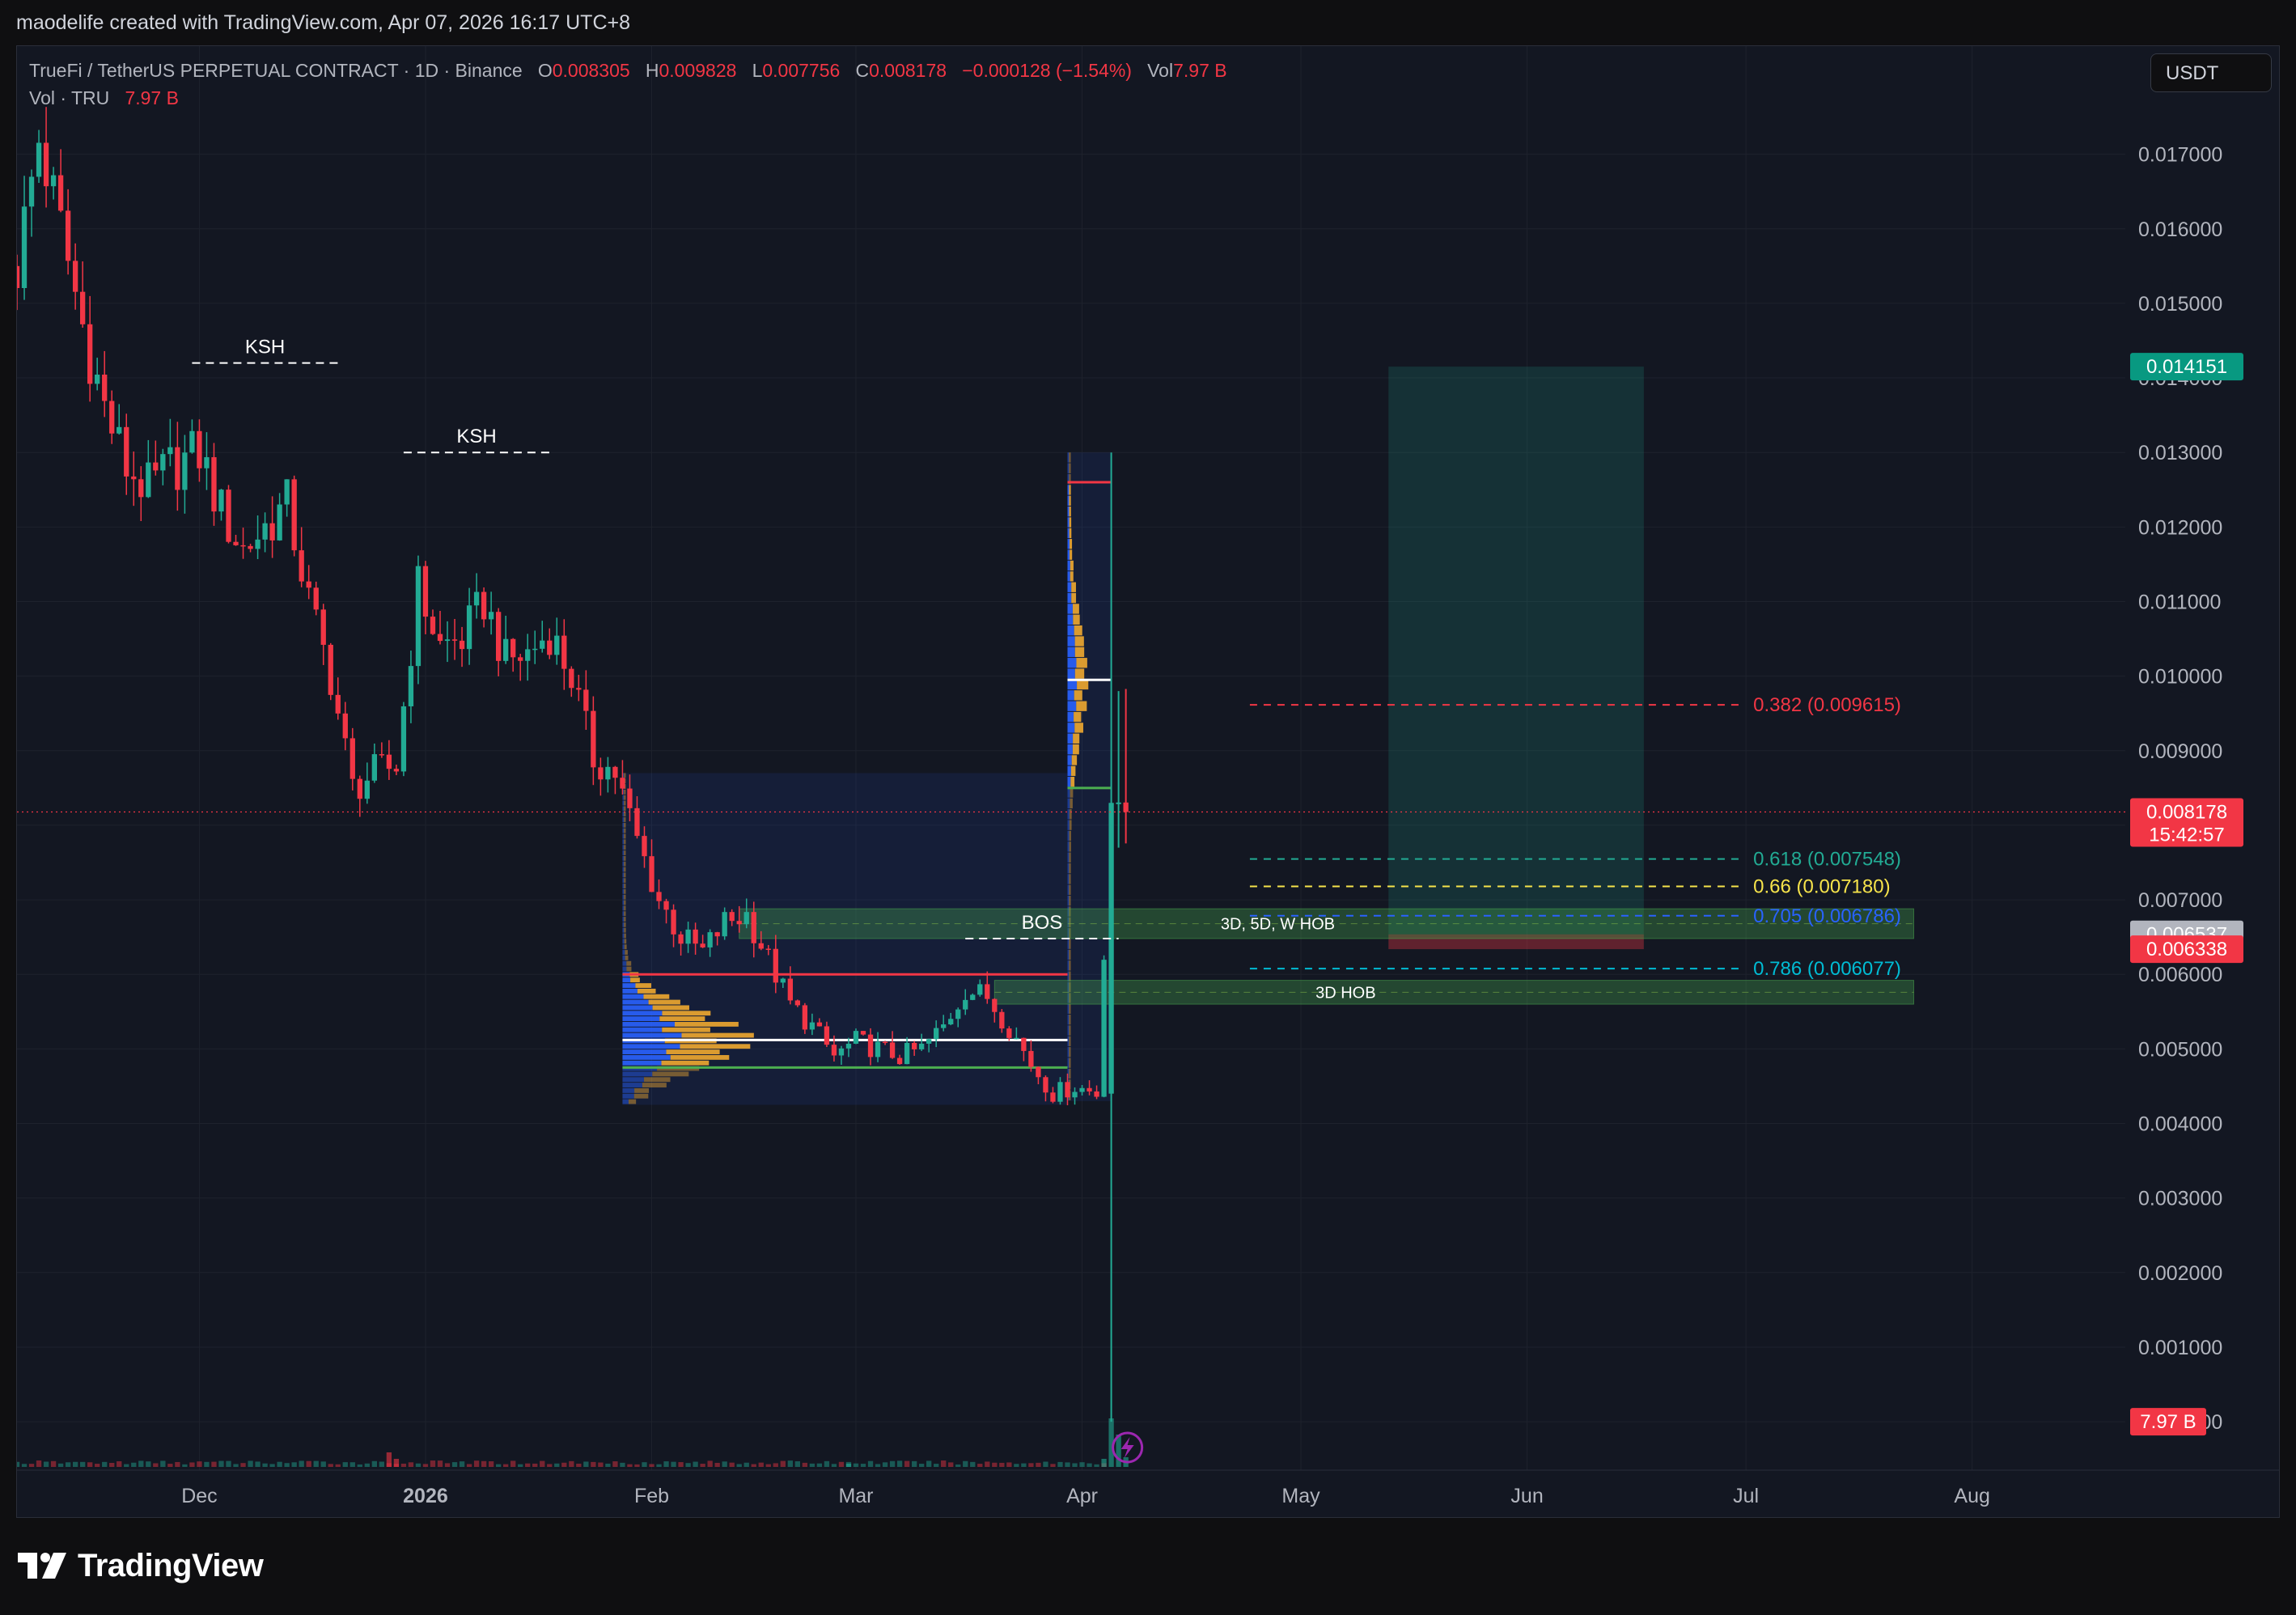 The width and height of the screenshot is (2296, 1615). What do you see at coordinates (2211, 72) in the screenshot?
I see `currency-button: USDT` at bounding box center [2211, 72].